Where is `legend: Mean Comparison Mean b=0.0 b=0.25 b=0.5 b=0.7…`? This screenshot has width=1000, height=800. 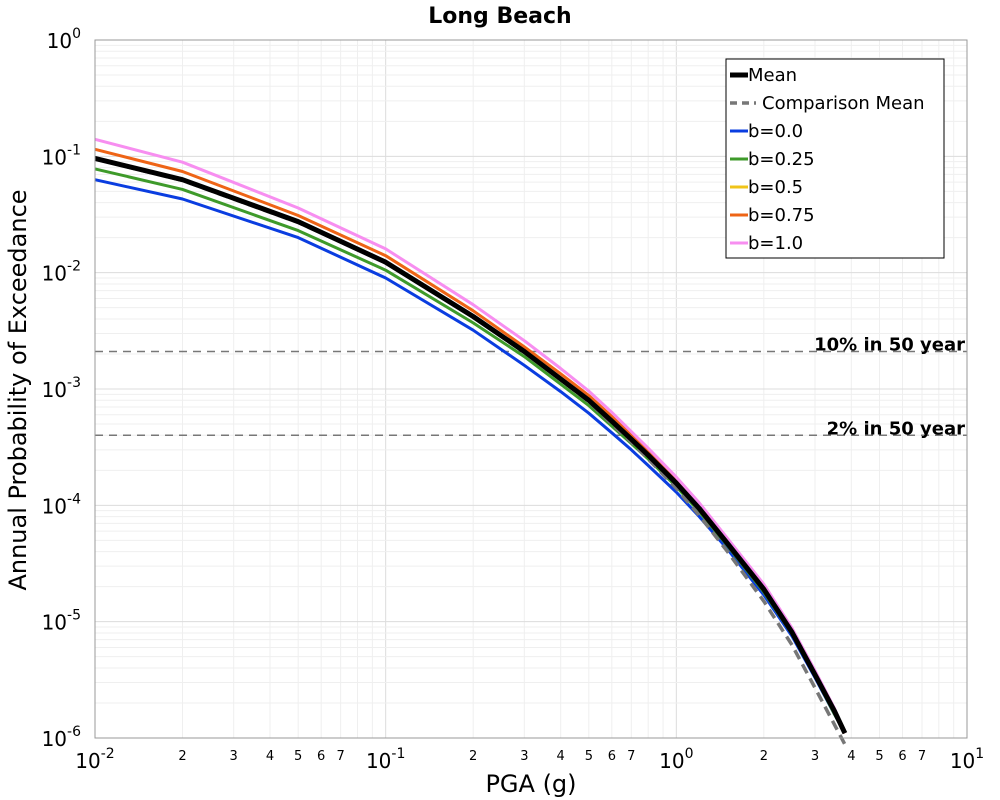
legend: Mean Comparison Mean b=0.0 b=0.25 b=0.5 b=0.7… is located at coordinates (835, 158).